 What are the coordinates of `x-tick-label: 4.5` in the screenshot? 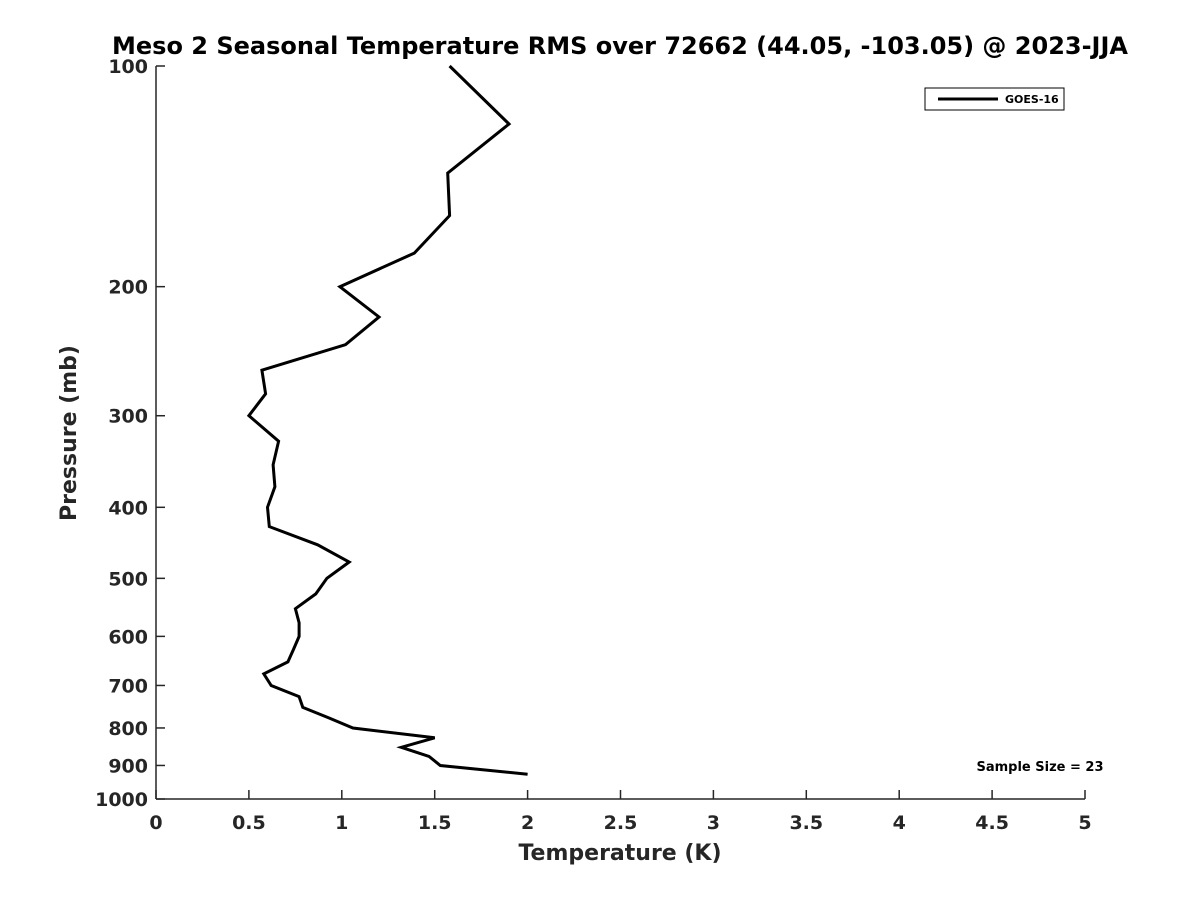 It's located at (992, 823).